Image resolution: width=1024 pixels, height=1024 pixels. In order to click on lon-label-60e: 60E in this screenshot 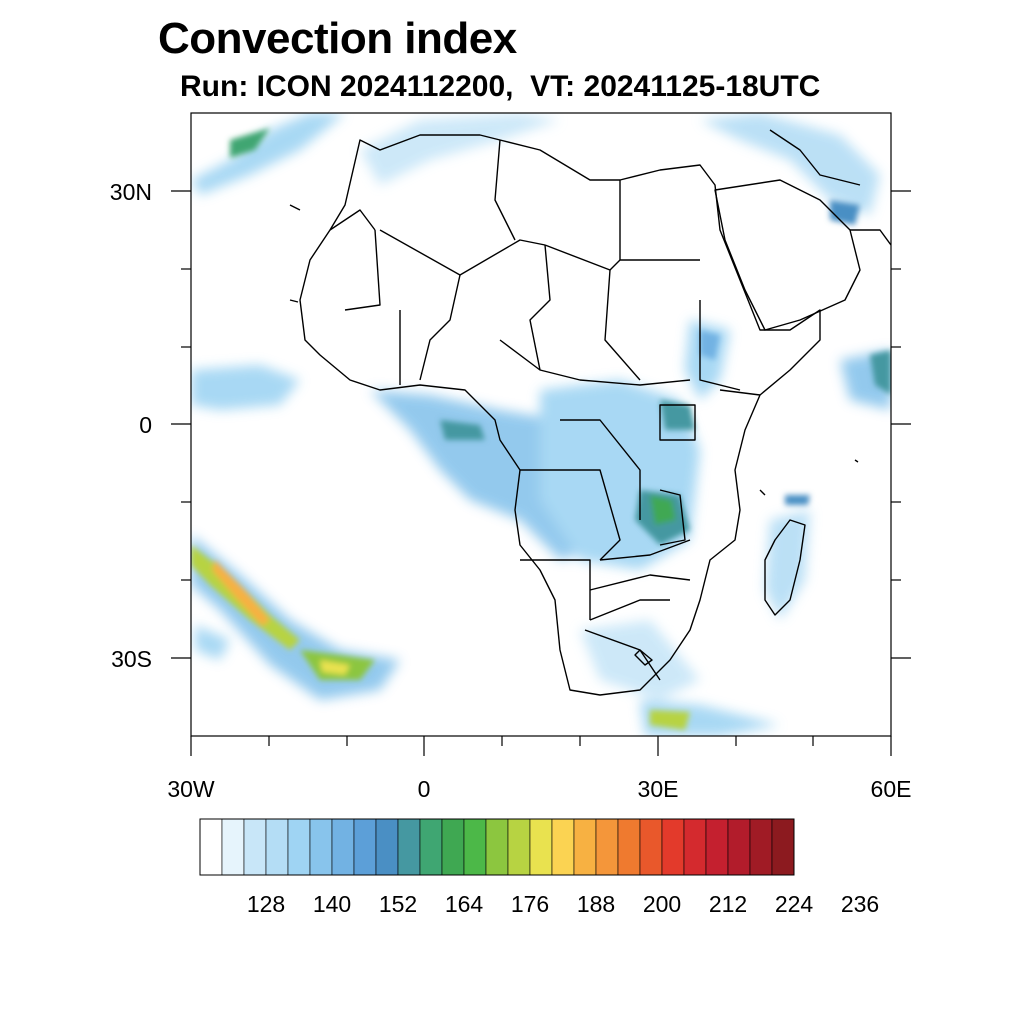, I will do `click(891, 789)`.